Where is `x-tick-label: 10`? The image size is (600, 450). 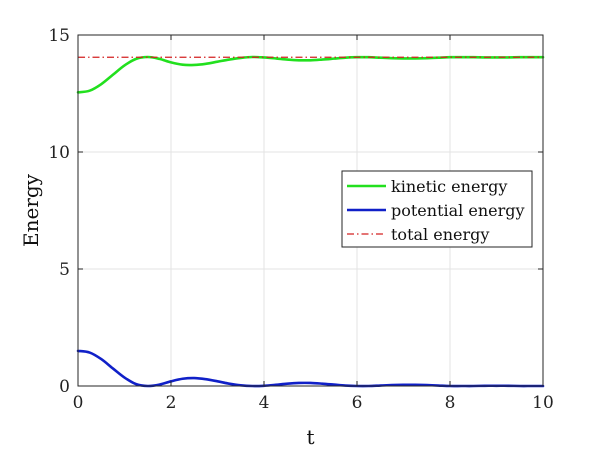 x-tick-label: 10 is located at coordinates (543, 403).